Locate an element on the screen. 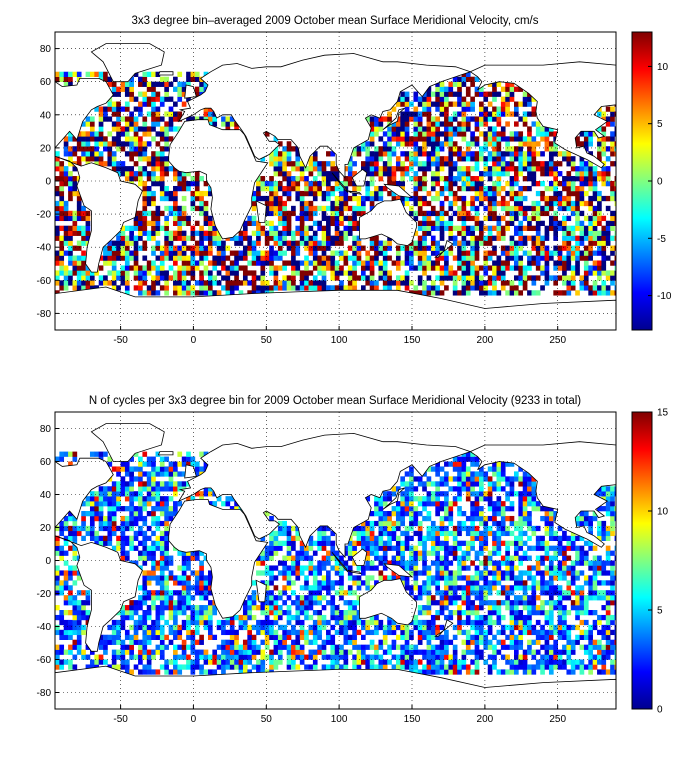 The height and width of the screenshot is (760, 696). colorbar-tick-label: 10 is located at coordinates (663, 67).